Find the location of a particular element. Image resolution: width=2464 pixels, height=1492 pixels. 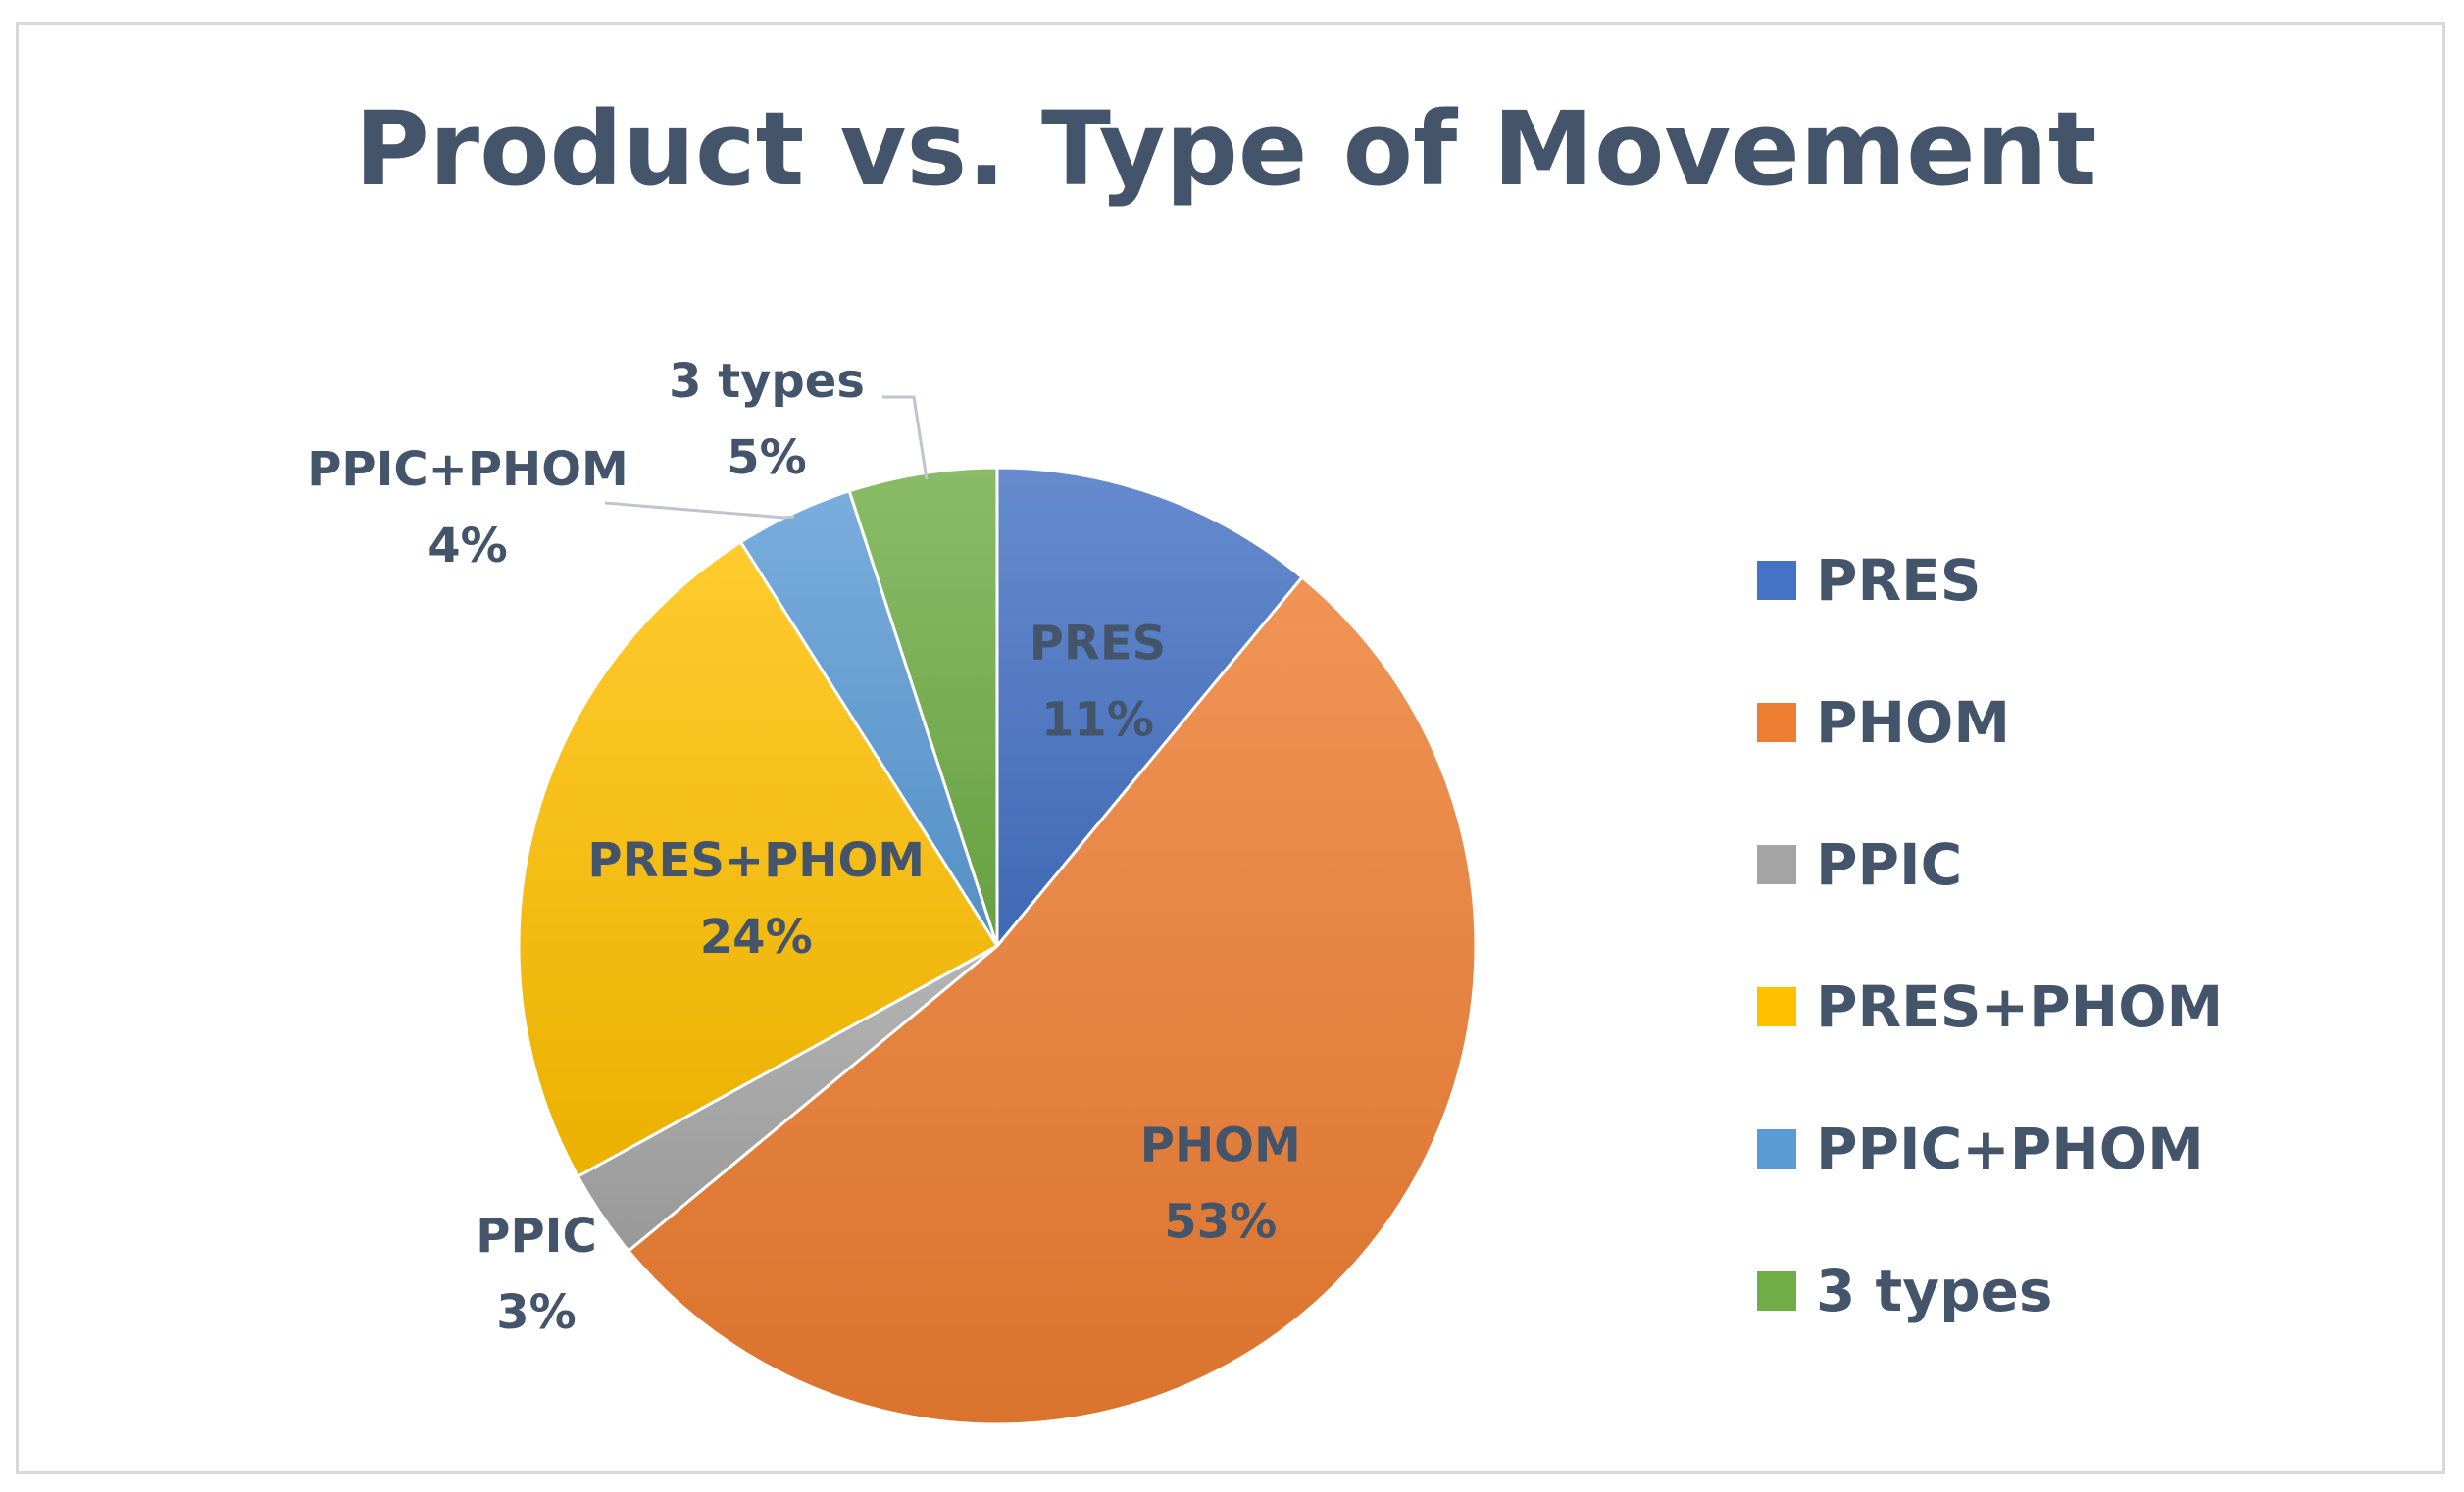

legend-swatch-3-types is located at coordinates (1776, 1291).